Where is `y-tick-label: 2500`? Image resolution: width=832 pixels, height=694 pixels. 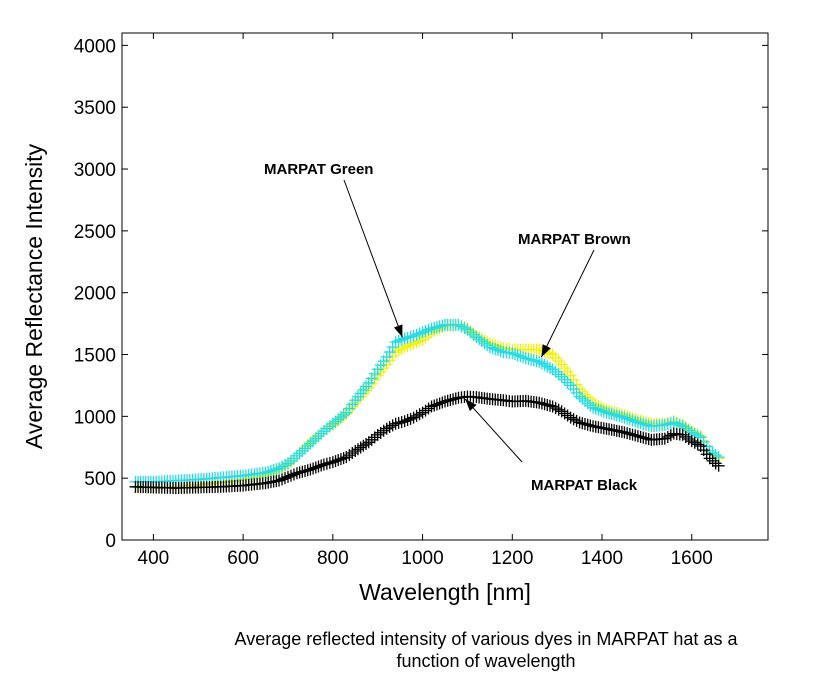 y-tick-label: 2500 is located at coordinates (95, 232).